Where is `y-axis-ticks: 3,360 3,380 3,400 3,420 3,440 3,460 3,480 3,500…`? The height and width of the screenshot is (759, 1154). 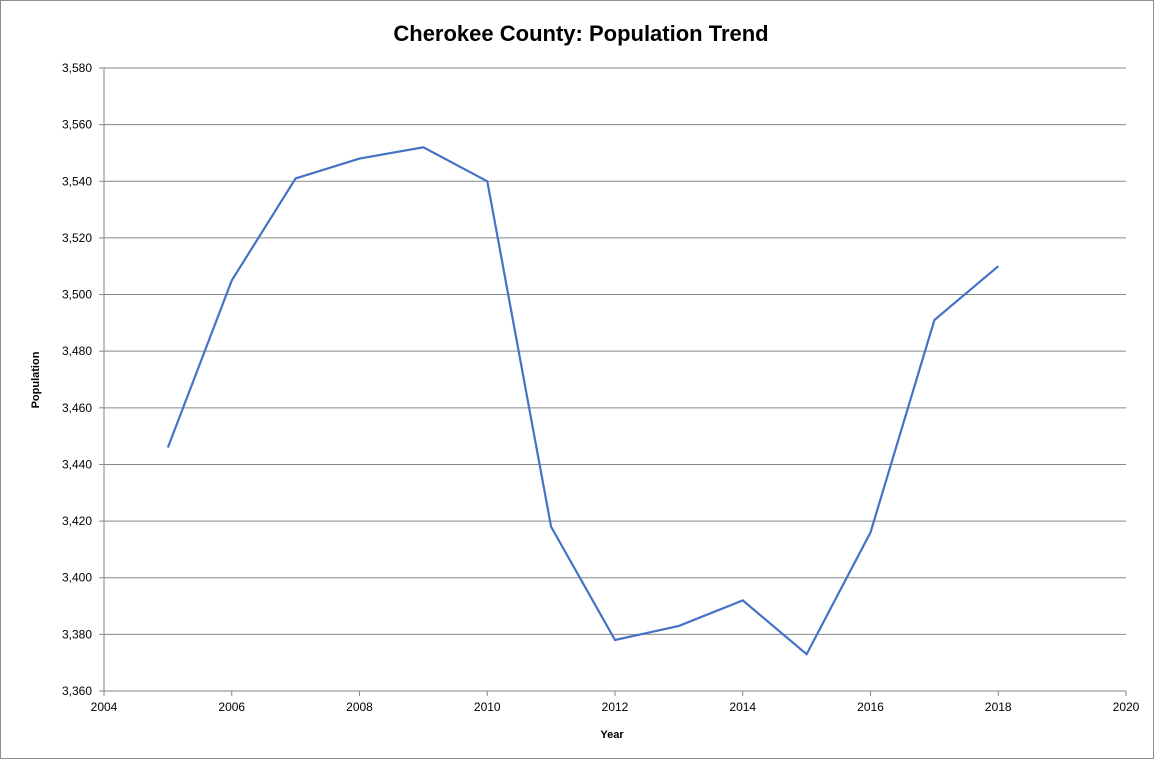
y-axis-ticks: 3,360 3,380 3,400 3,420 3,440 3,460 3,480 3,500… is located at coordinates (83, 379).